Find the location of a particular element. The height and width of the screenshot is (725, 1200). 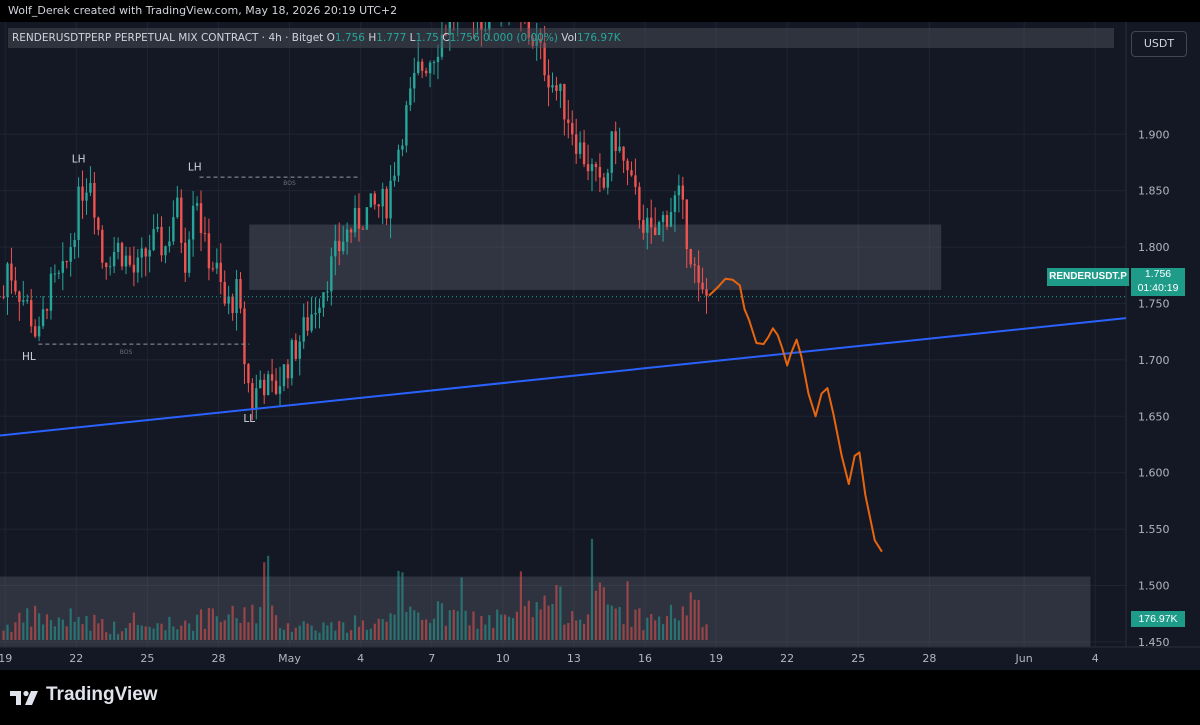

volume-tag: 176.97K is located at coordinates (1158, 619).